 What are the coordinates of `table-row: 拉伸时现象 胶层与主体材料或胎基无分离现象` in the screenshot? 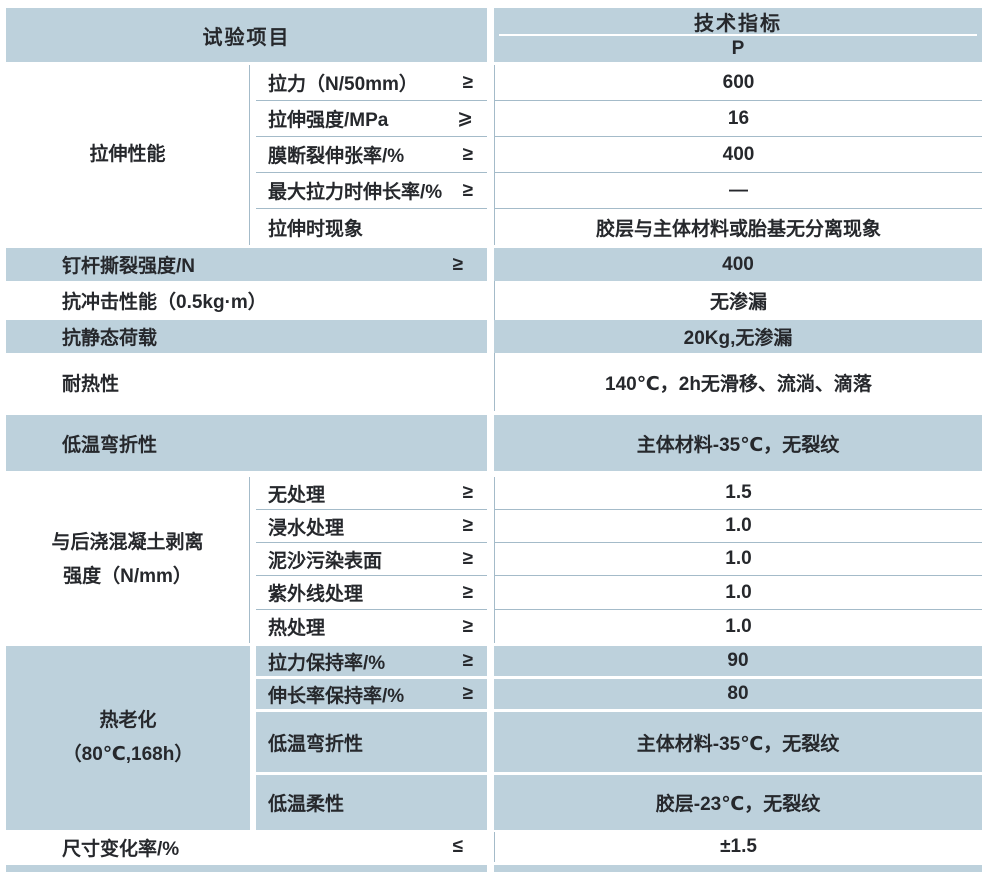 It's located at (619, 227).